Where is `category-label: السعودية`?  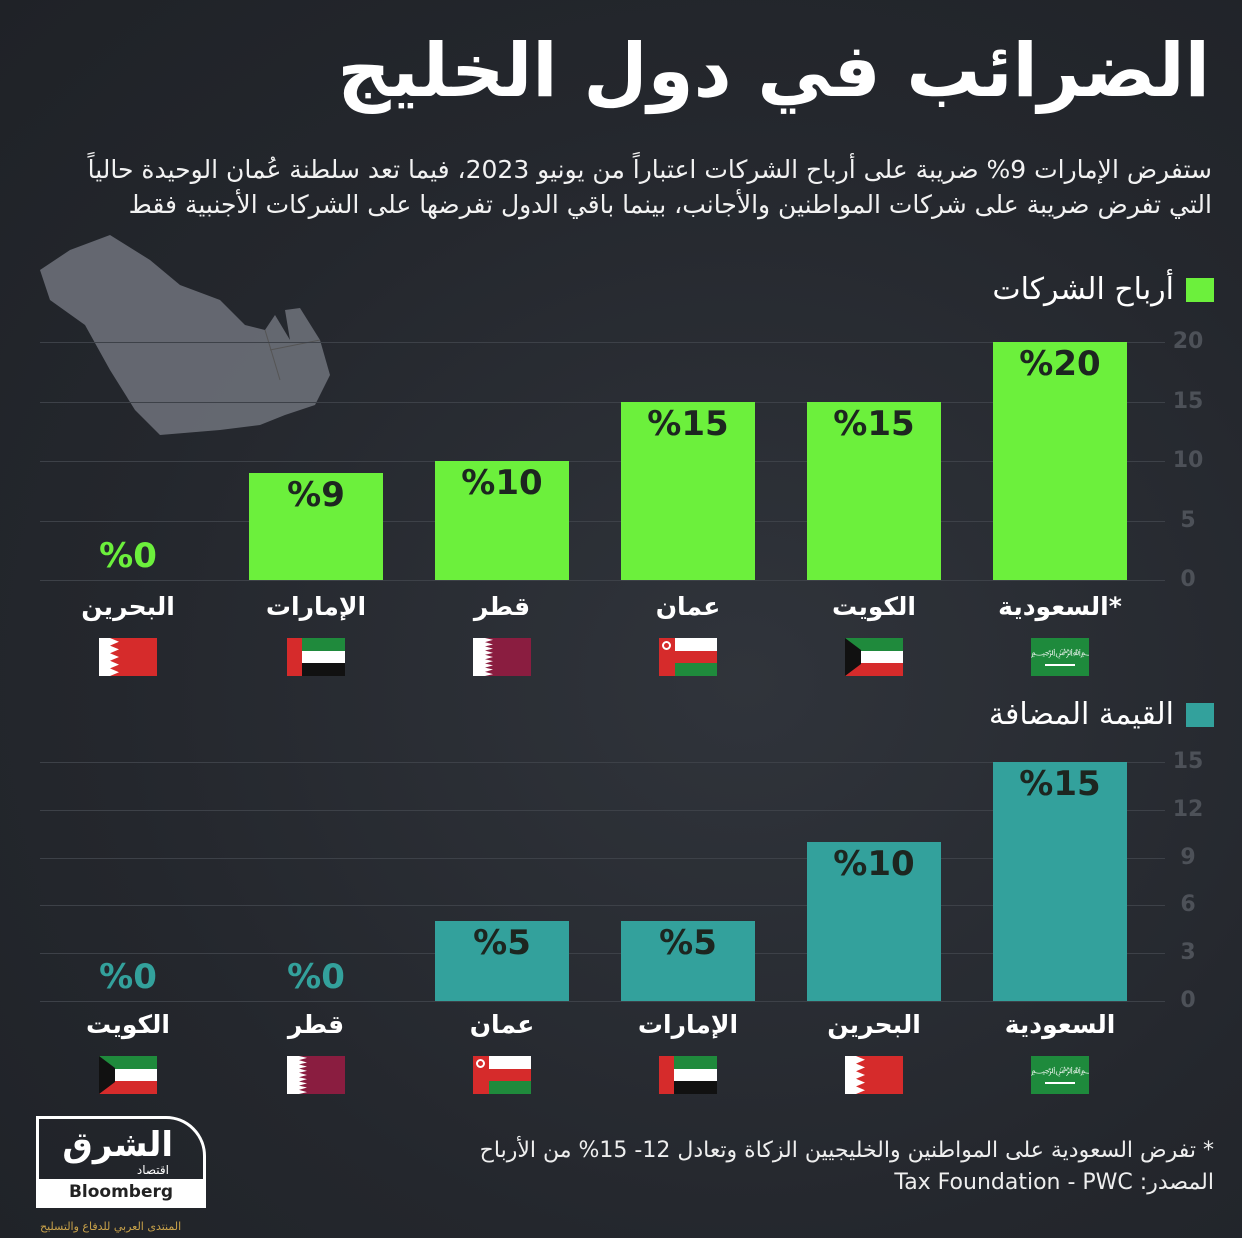 category-label: السعودية is located at coordinates (1060, 1024).